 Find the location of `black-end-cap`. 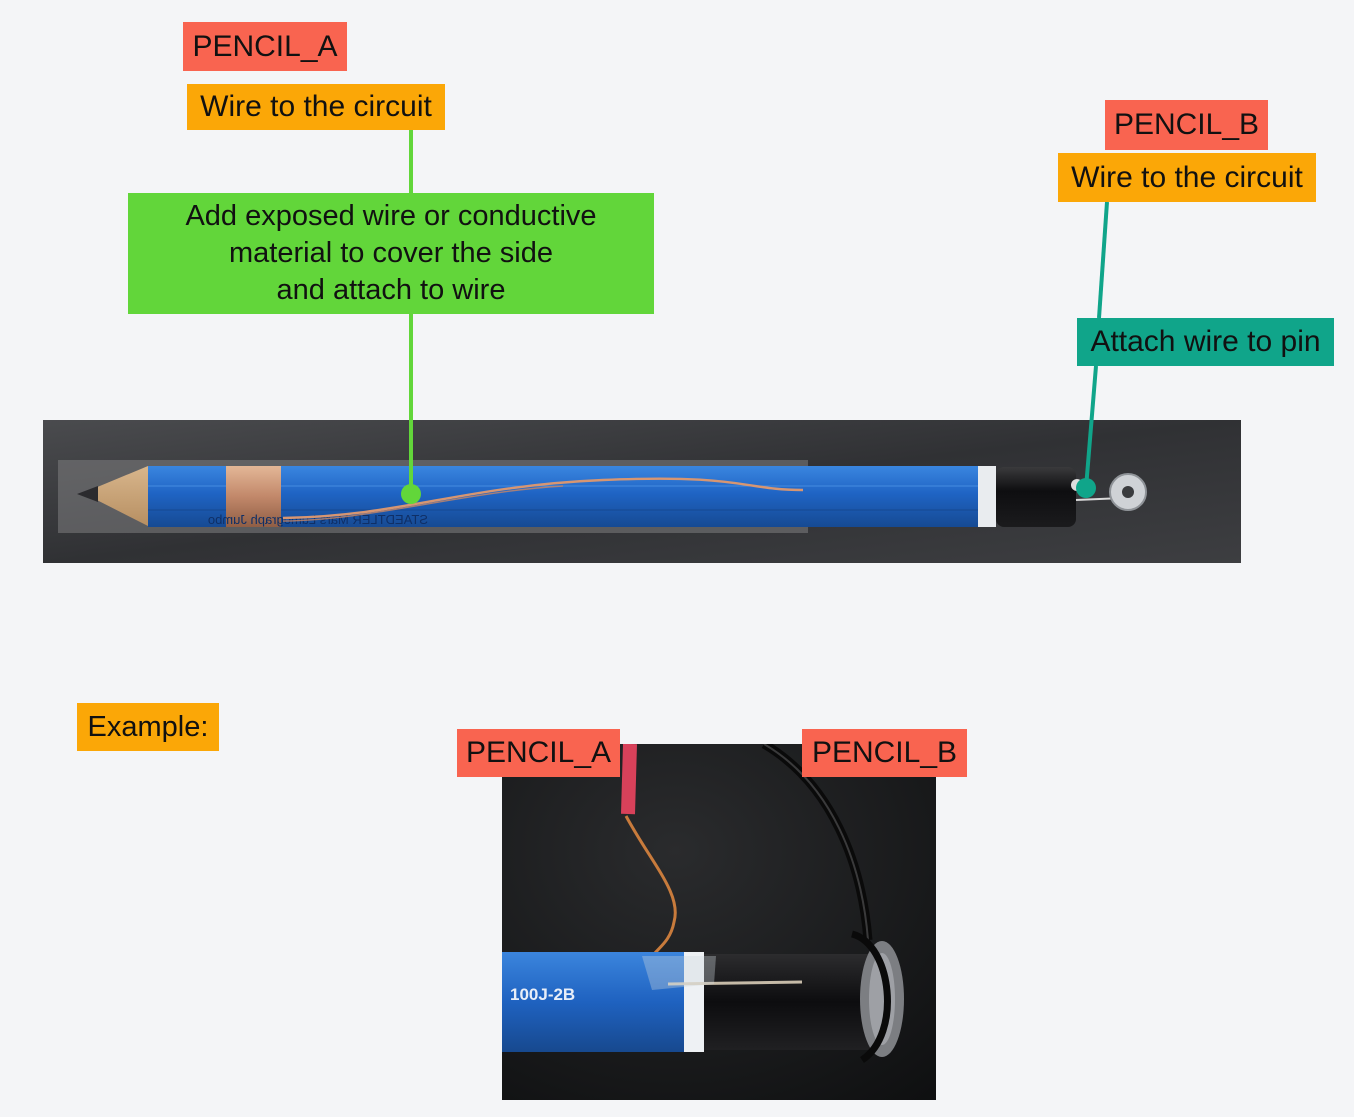

black-end-cap is located at coordinates (1036, 497).